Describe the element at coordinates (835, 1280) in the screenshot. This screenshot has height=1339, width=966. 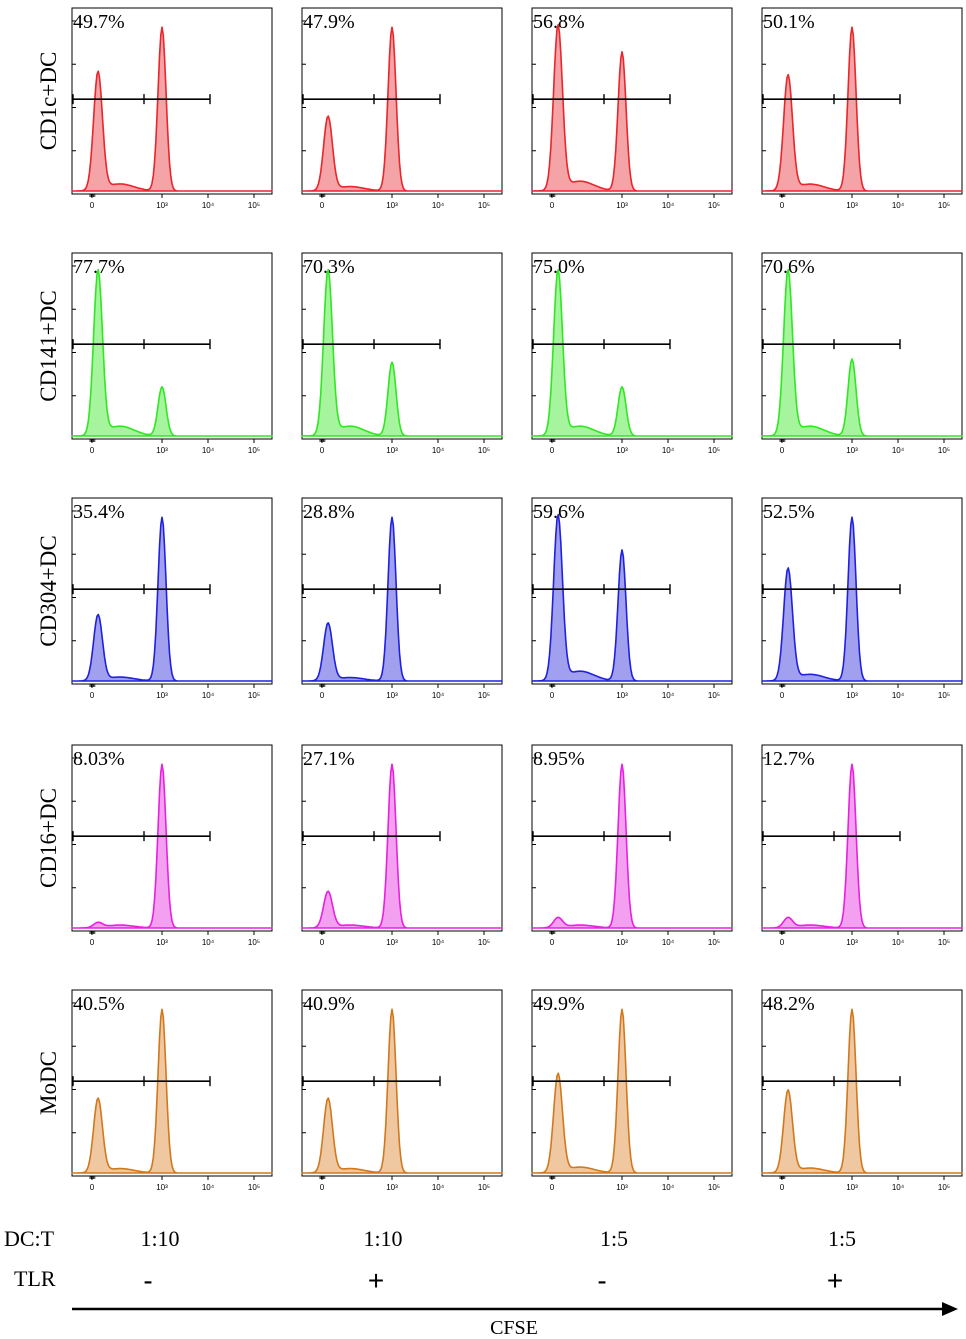
I see `column-tlr-label: +` at that location.